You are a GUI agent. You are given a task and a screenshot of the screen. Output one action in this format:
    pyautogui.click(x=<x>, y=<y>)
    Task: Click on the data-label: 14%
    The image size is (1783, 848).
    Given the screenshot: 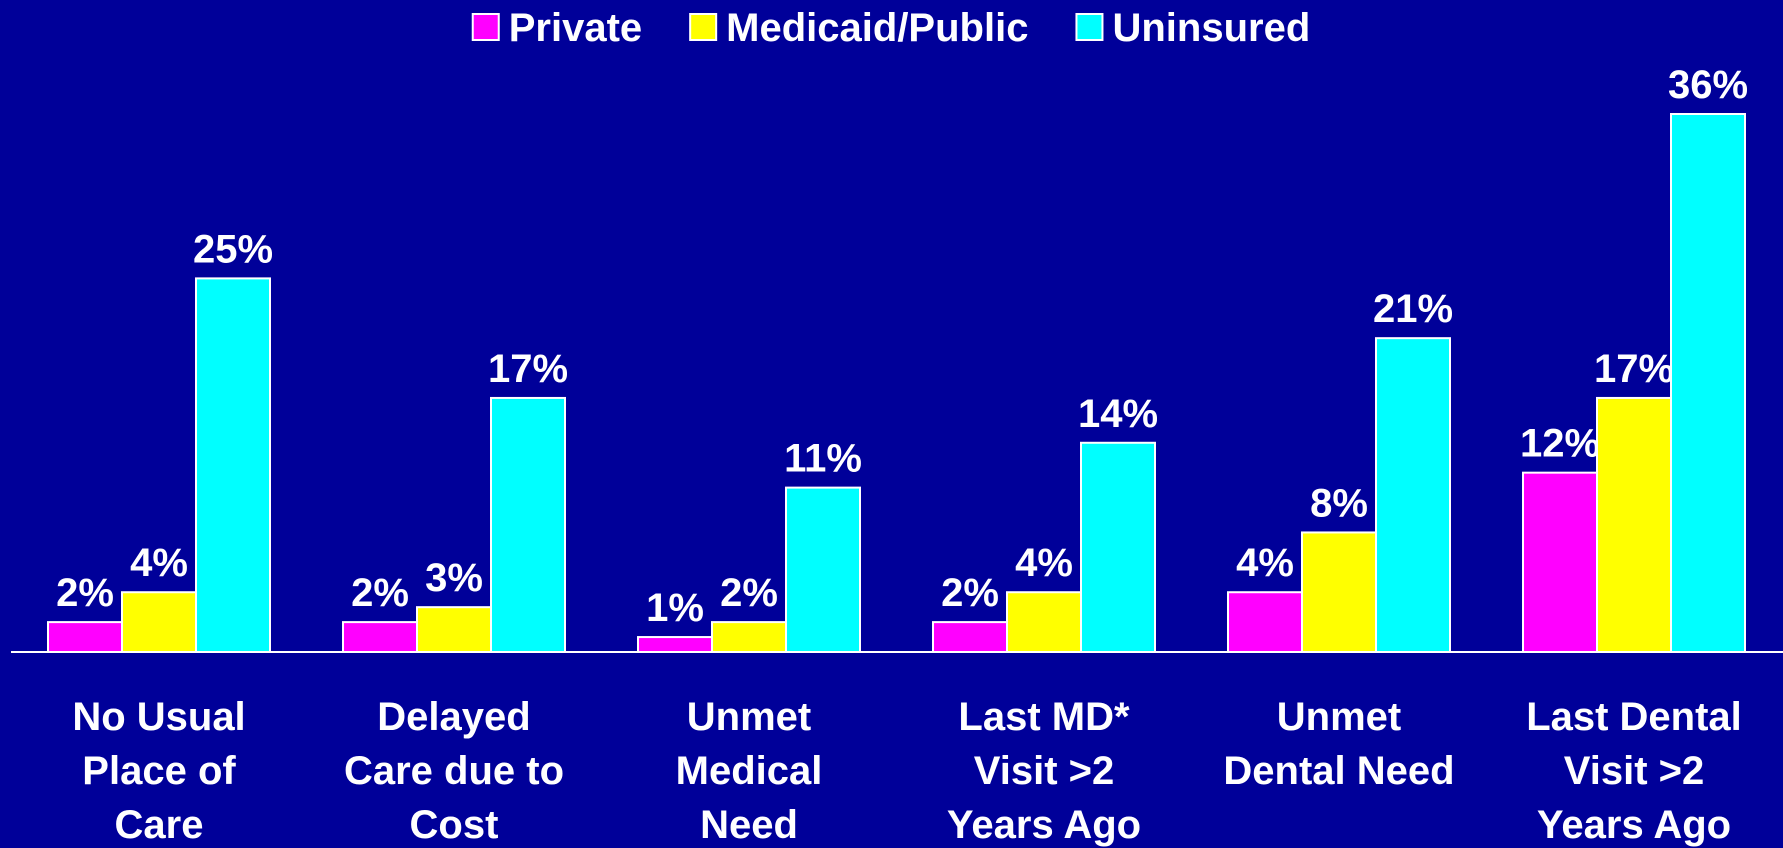 What is the action you would take?
    pyautogui.click(x=1118, y=414)
    